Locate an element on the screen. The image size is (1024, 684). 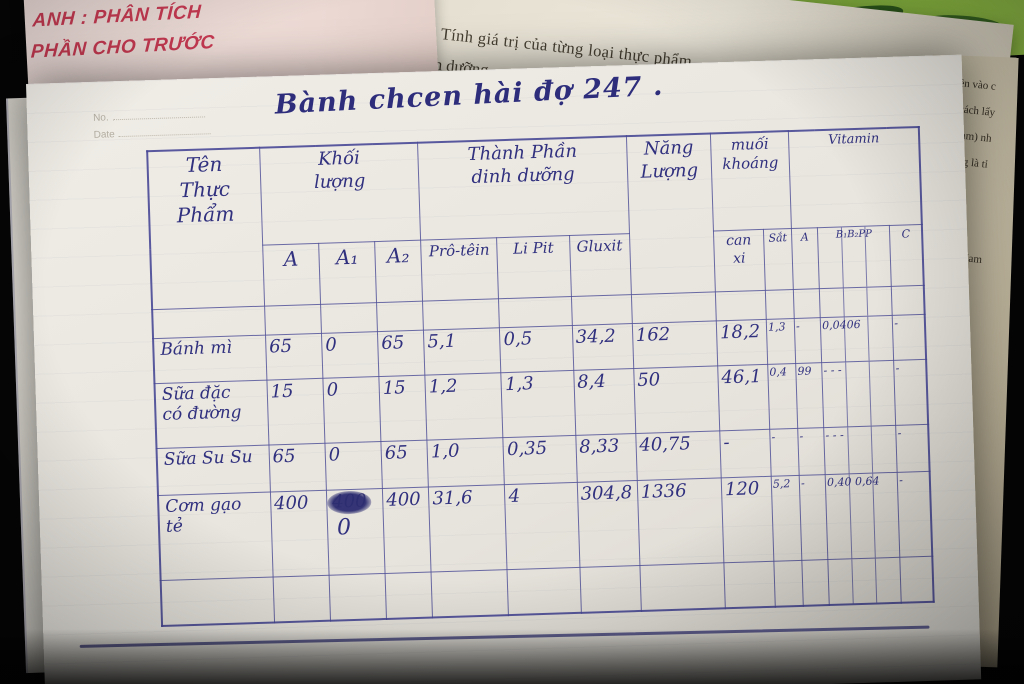
corrected-value: 0 is located at coordinates (344, 527).